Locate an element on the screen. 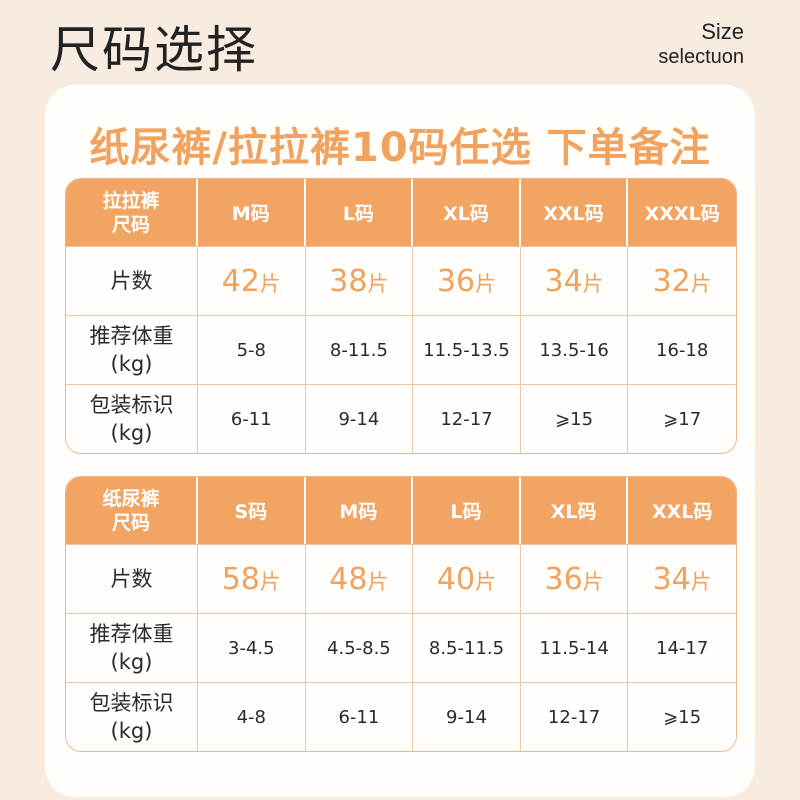  count-cell: 48片 is located at coordinates (359, 578).